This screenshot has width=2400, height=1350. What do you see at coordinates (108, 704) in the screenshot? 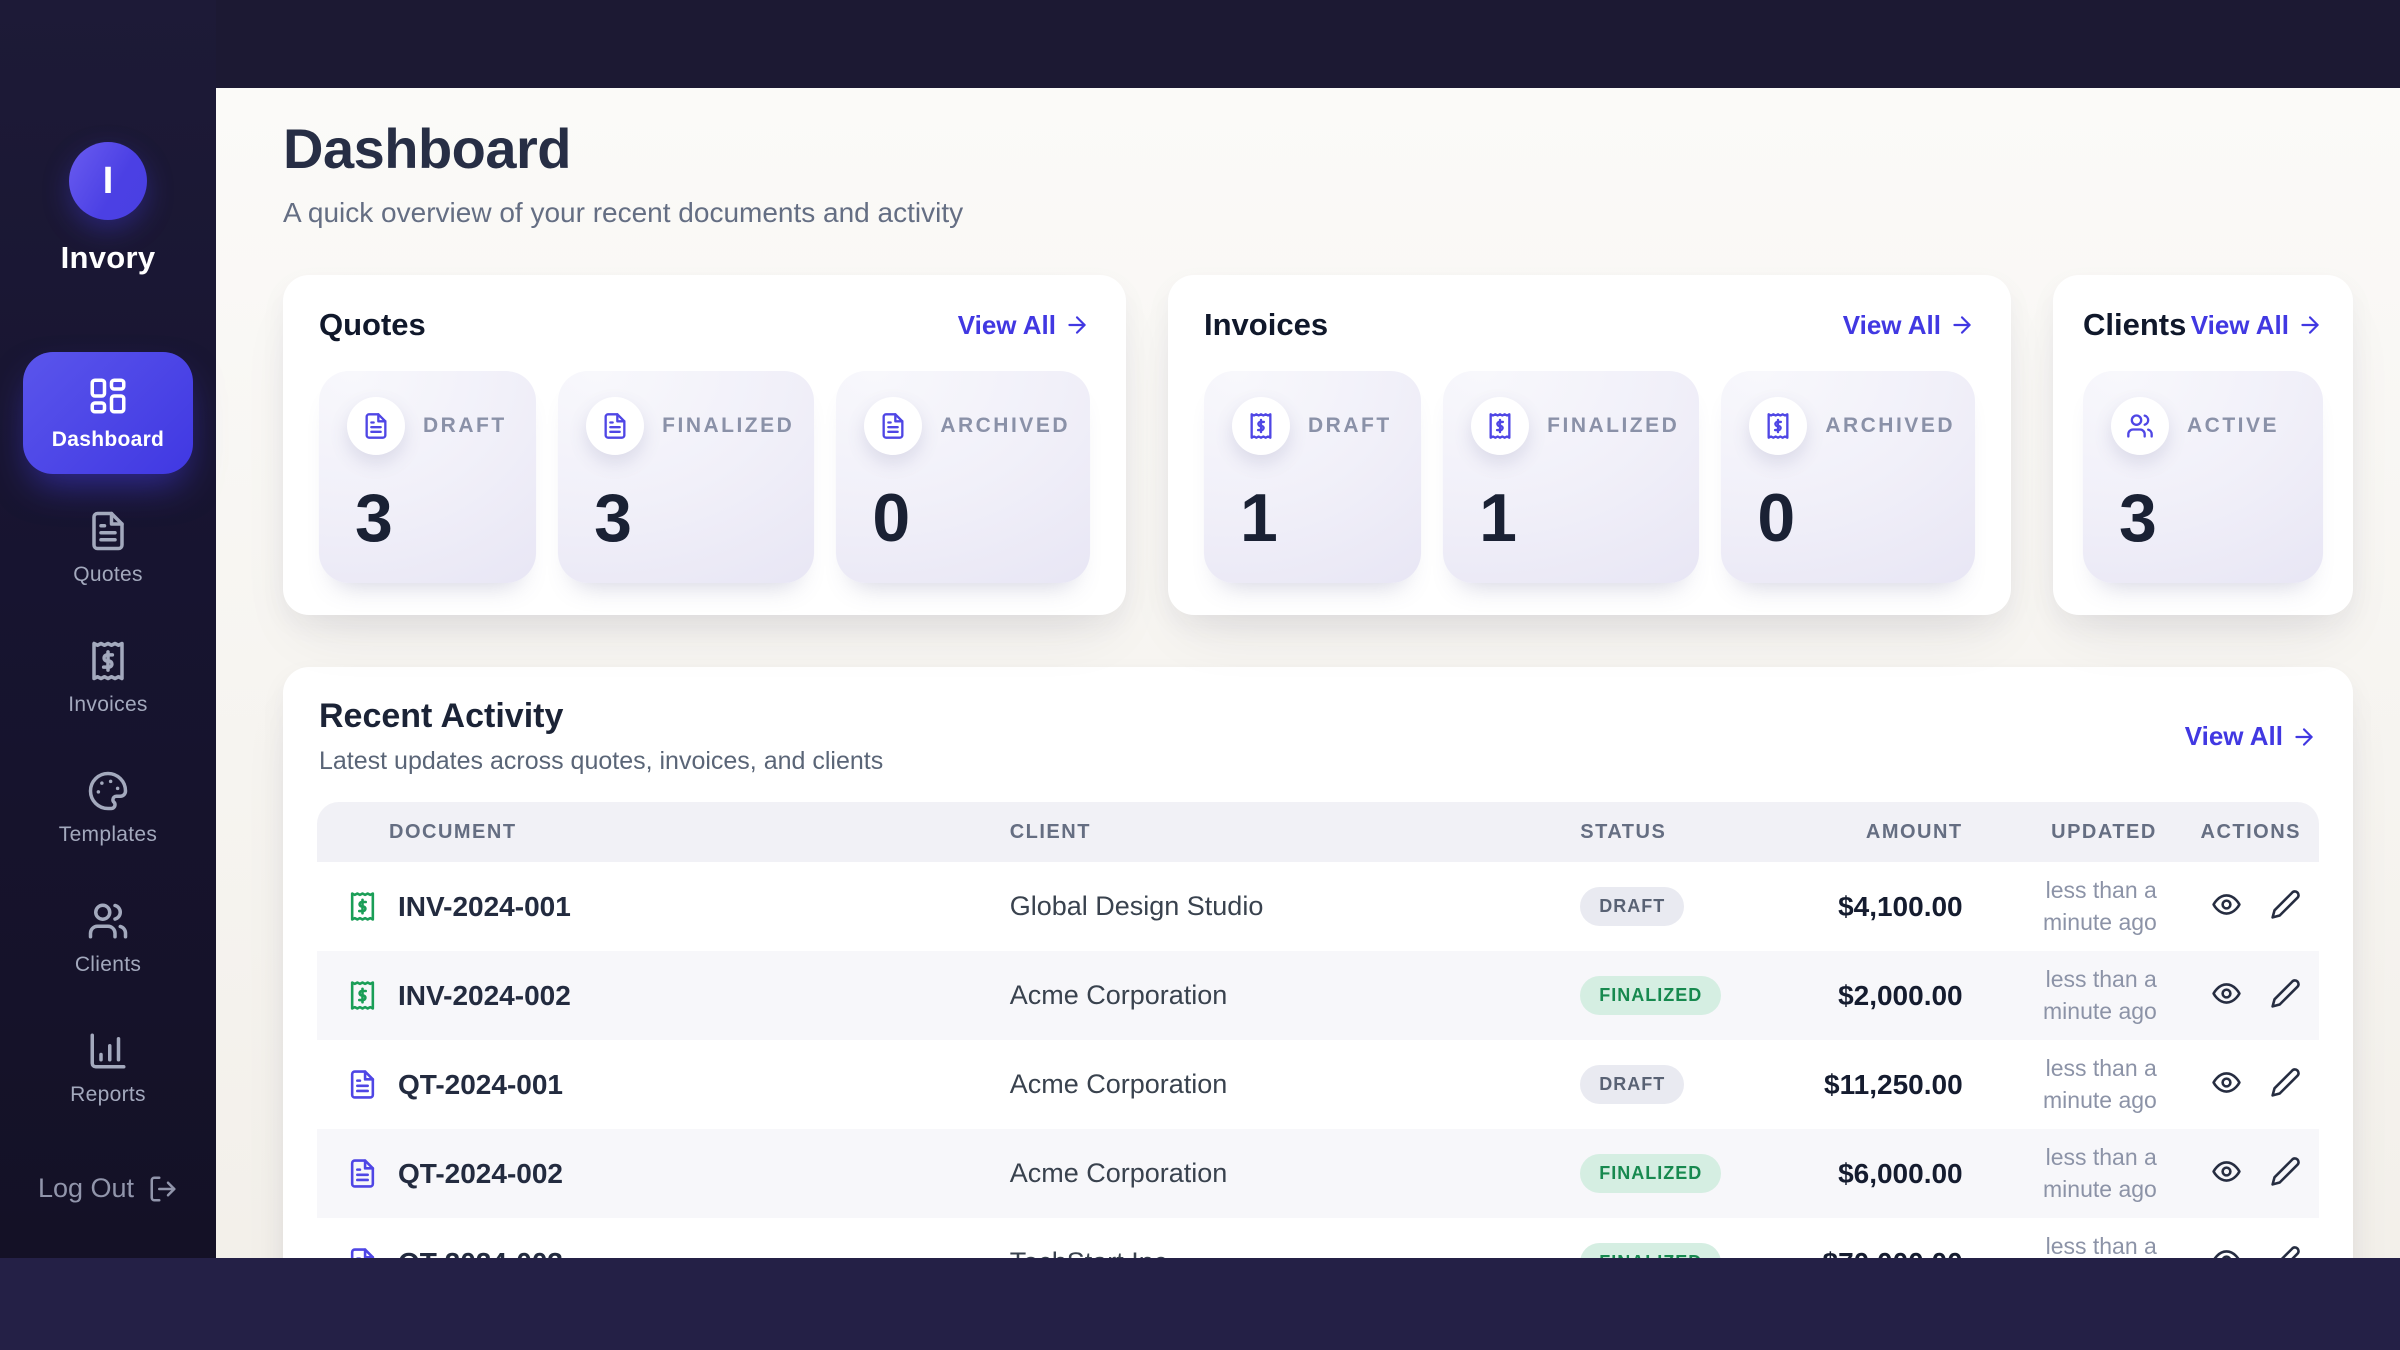
I see `sidebar-item-label: Invoices` at bounding box center [108, 704].